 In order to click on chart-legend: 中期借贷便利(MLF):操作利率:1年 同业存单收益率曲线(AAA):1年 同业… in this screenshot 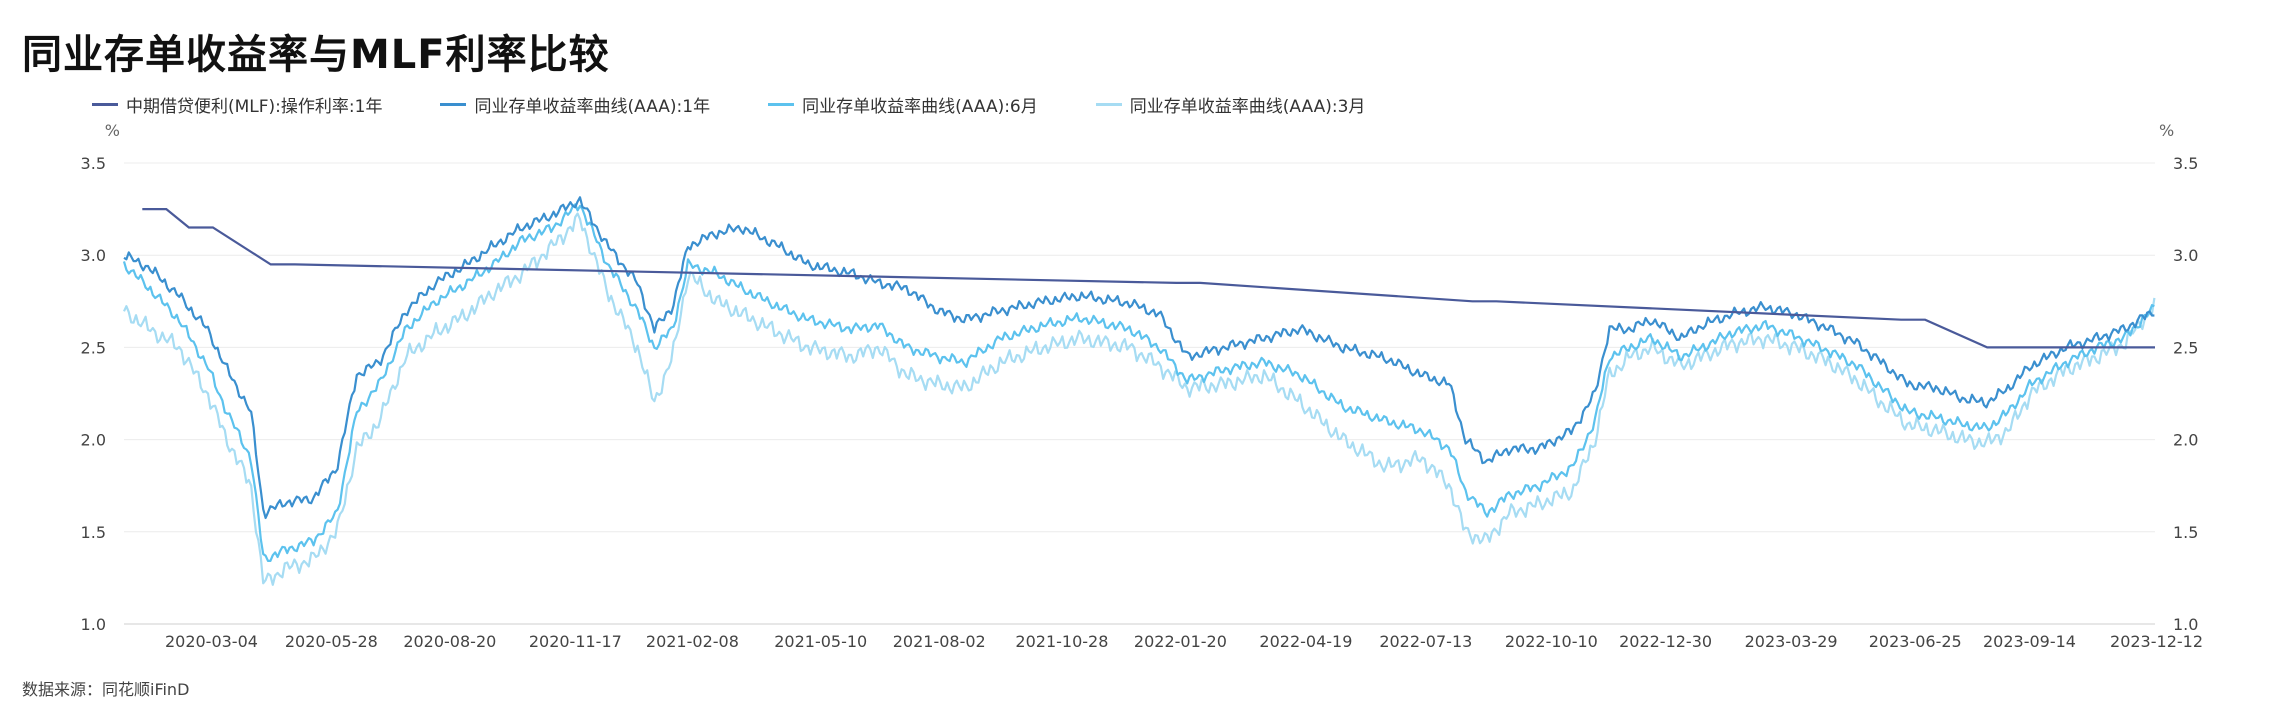, I will do `click(757, 104)`.